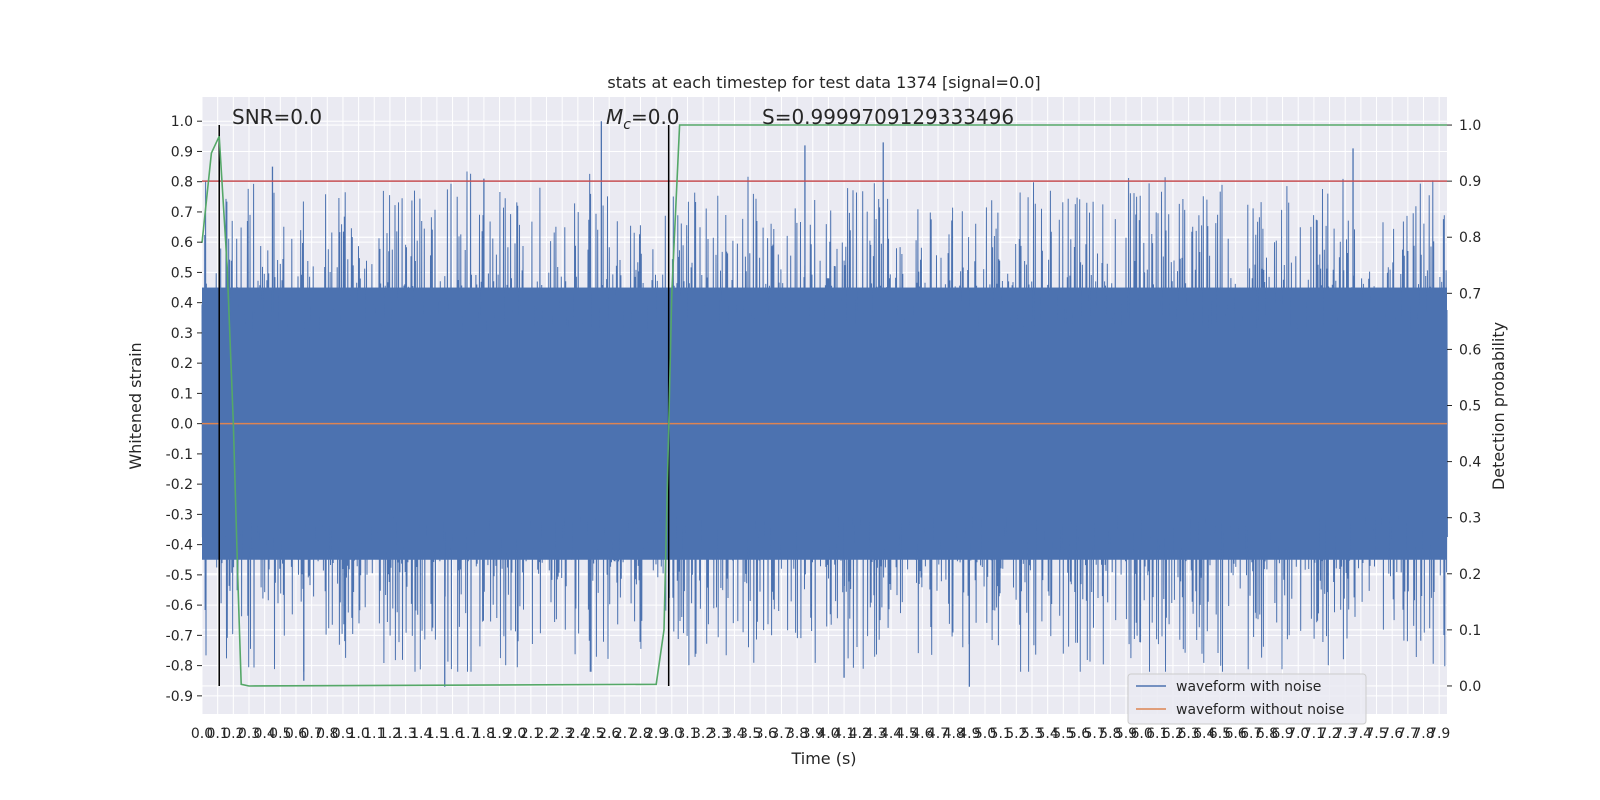  What do you see at coordinates (1220, 734) in the screenshot?
I see `x-tick-label: 6.5` at bounding box center [1220, 734].